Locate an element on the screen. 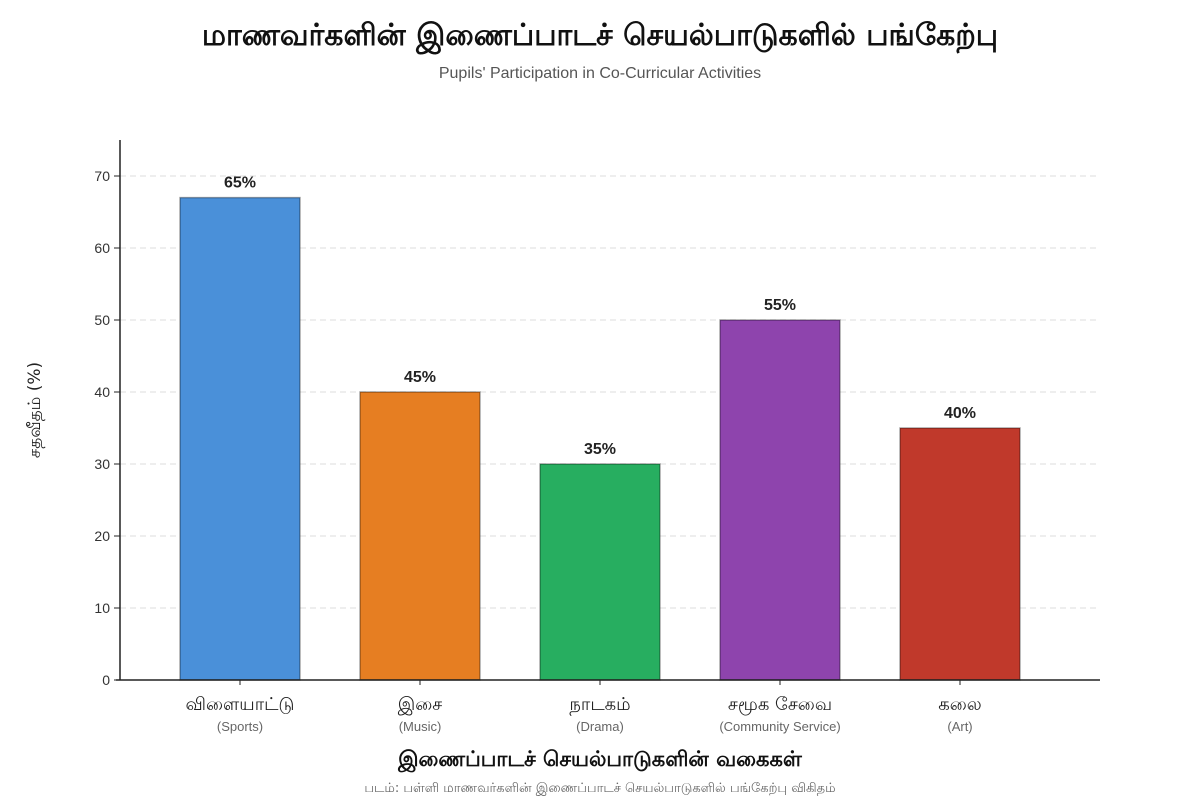 Image resolution: width=1200 pixels, height=800 pixels. x-tick-sublabel: (Sports) is located at coordinates (240, 726).